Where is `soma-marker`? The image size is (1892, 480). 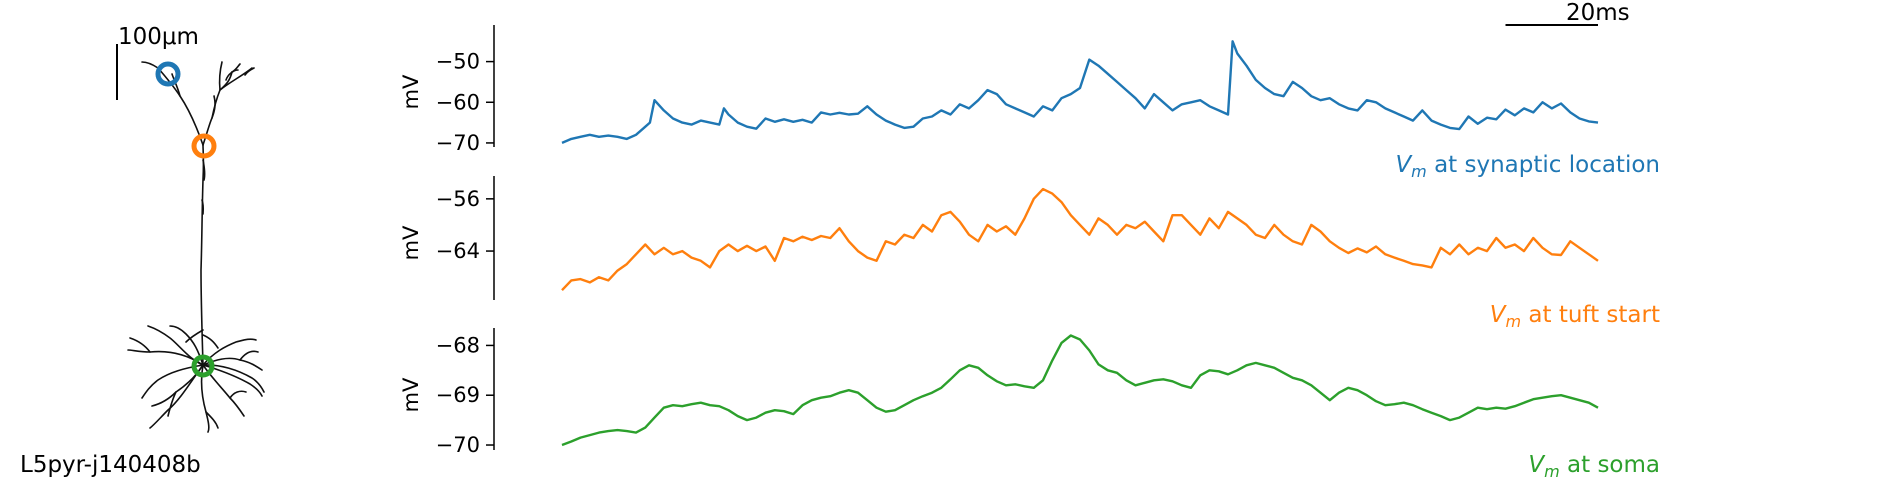
soma-marker is located at coordinates (203, 366).